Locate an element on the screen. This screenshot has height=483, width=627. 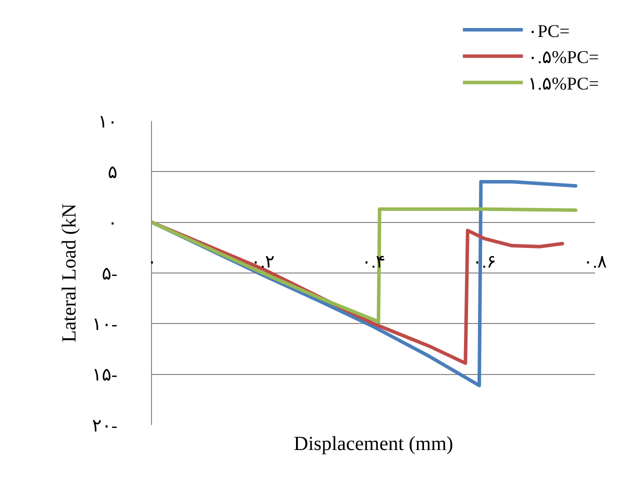
legend-label: ۰.۵%PC= is located at coordinates (563, 57).